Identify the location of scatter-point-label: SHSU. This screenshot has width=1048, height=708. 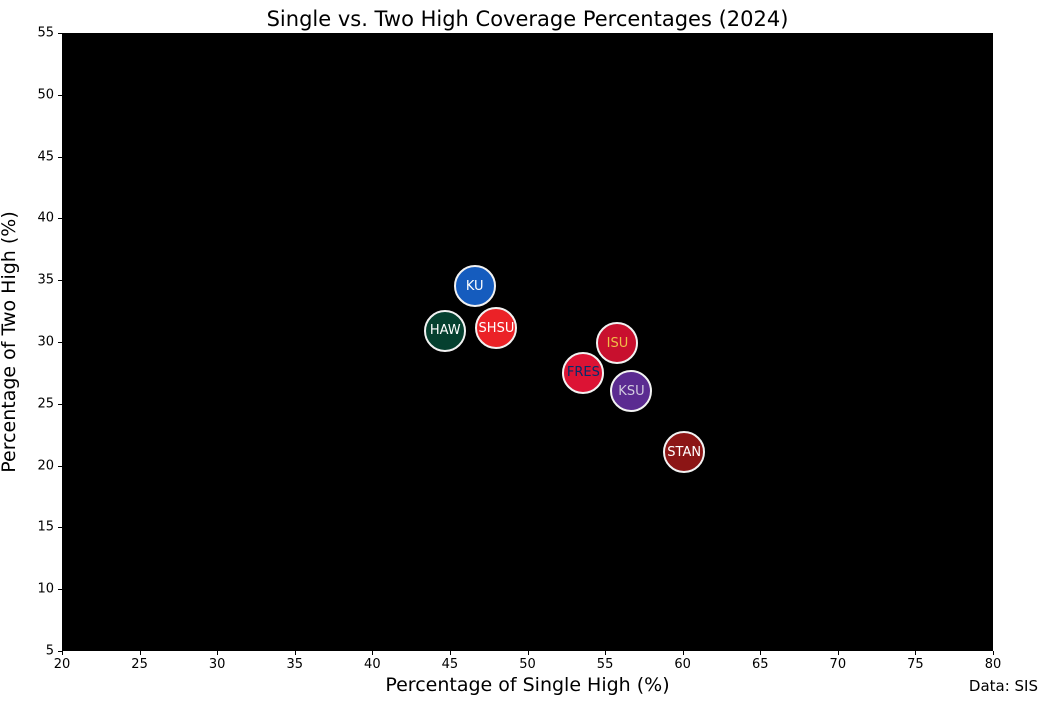
(496, 328).